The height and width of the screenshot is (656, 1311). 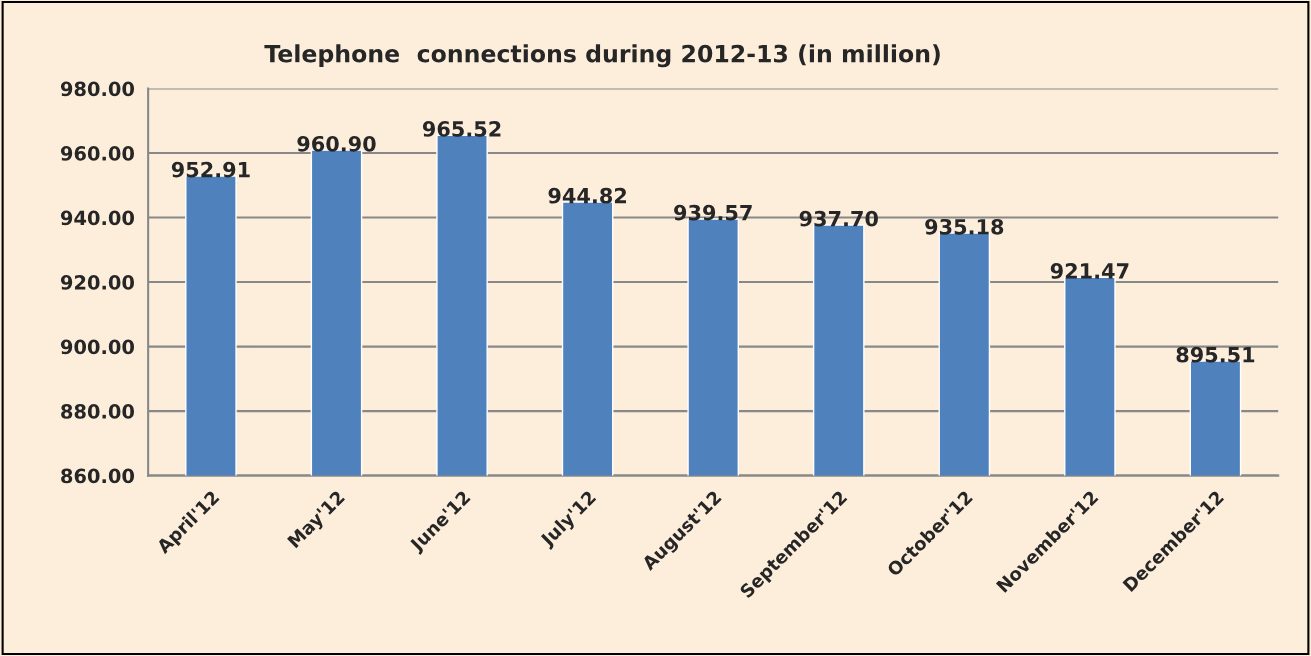 What do you see at coordinates (97, 347) in the screenshot?
I see `y-tick-label: 900.00` at bounding box center [97, 347].